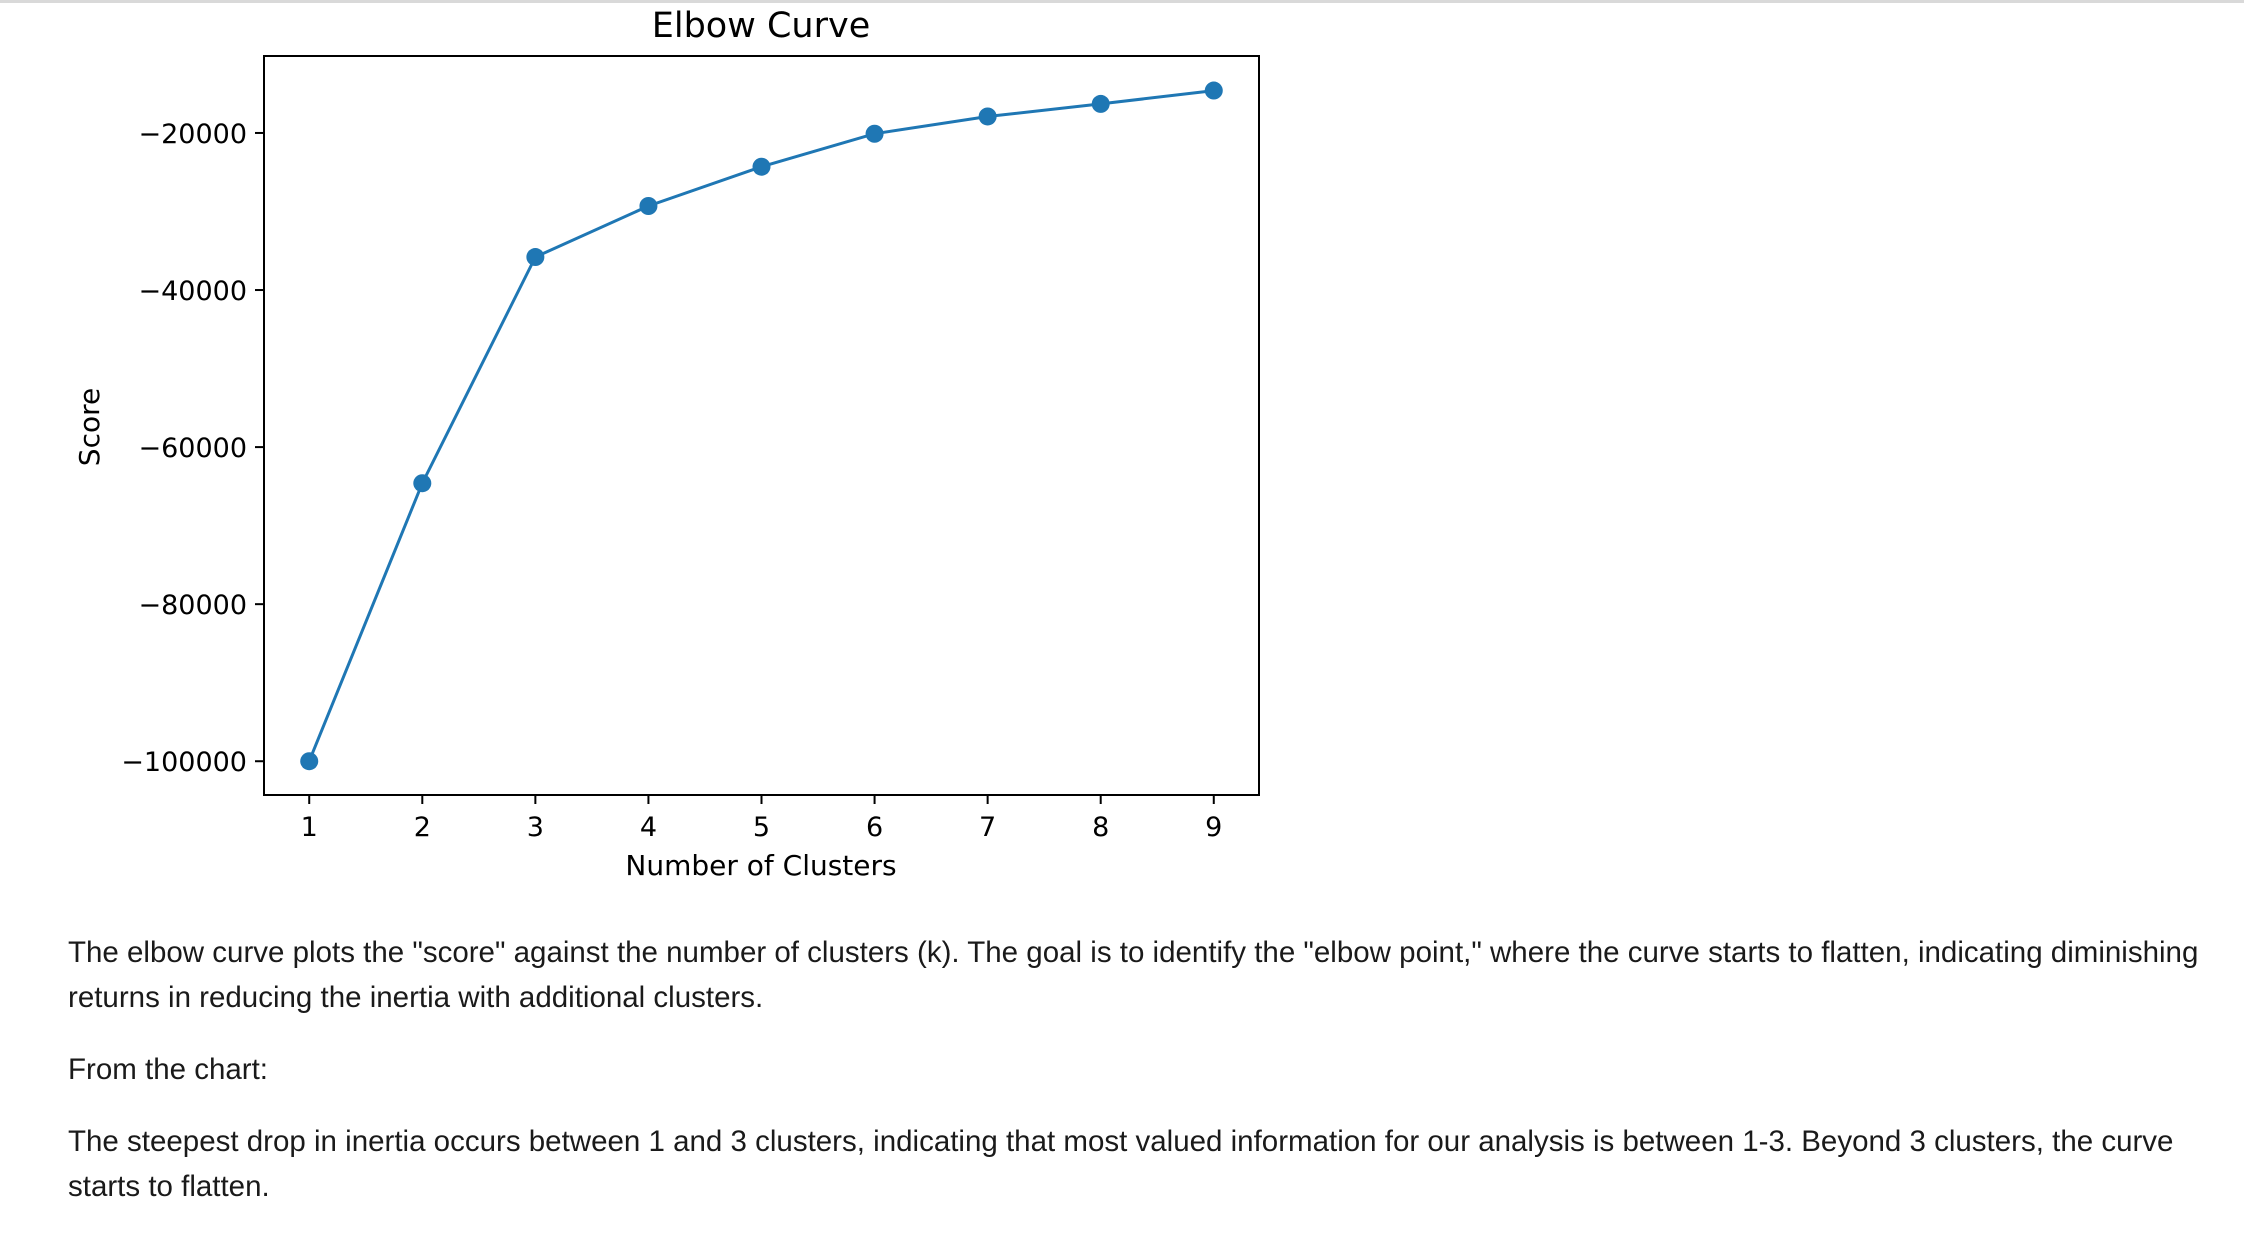  I want to click on x-tick-label: 9, so click(1213, 827).